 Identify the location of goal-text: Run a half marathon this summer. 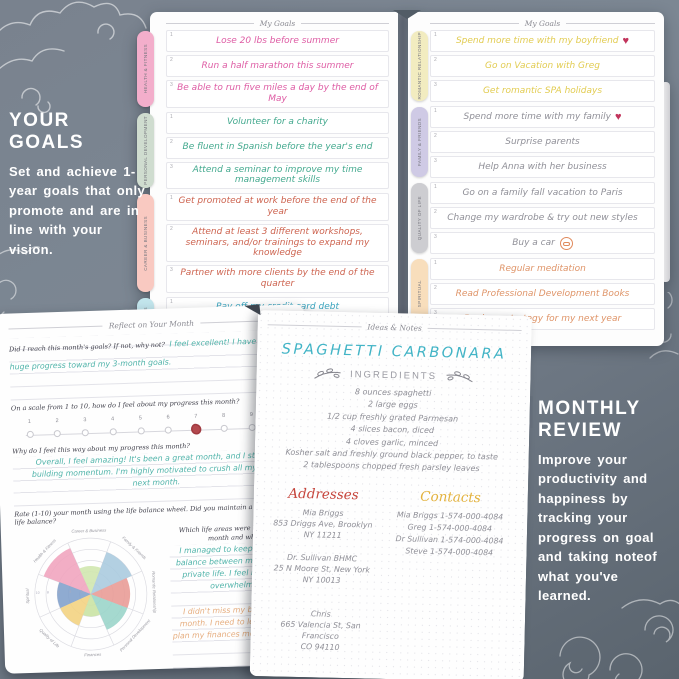
(277, 65).